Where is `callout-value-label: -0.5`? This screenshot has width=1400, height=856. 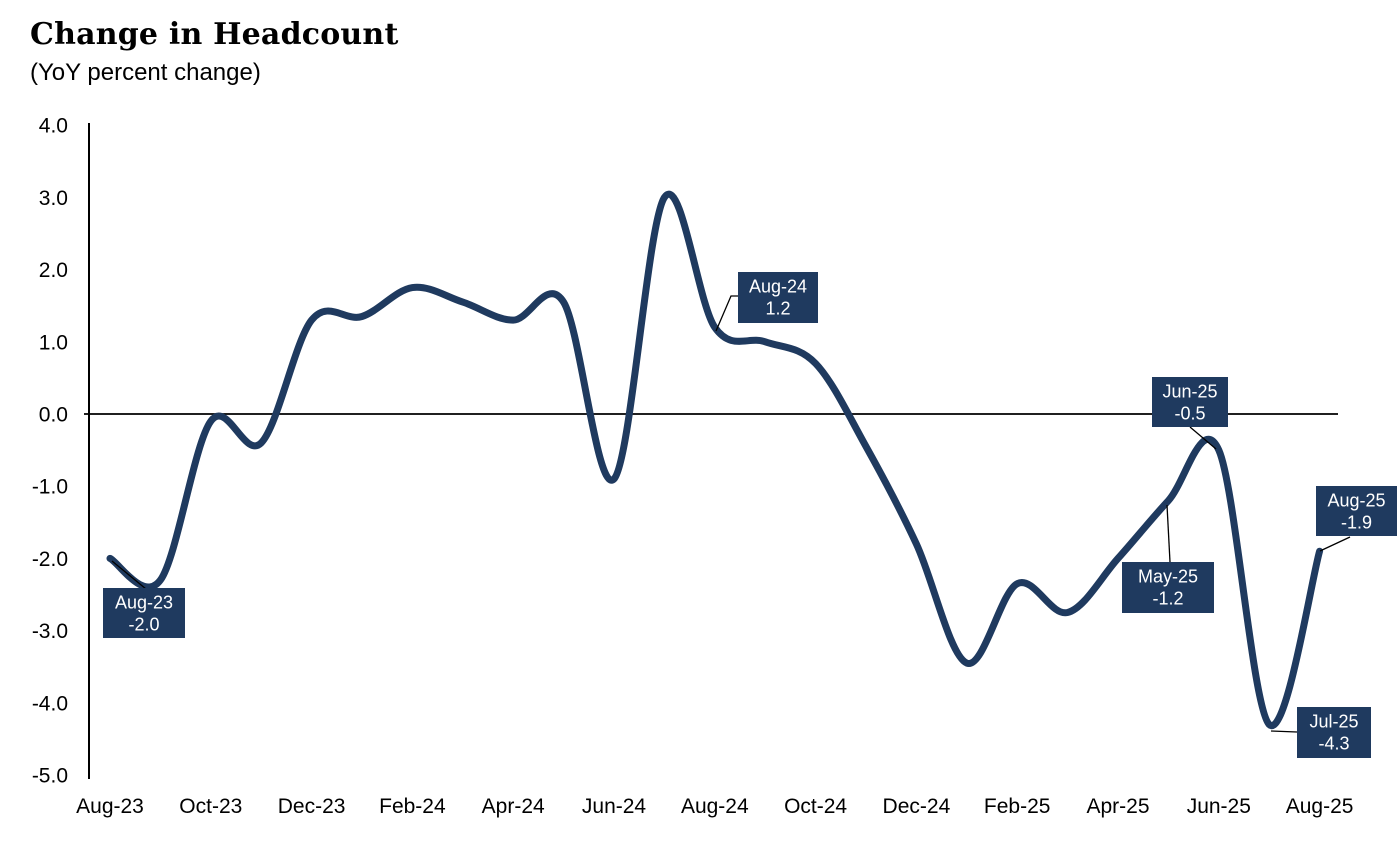
callout-value-label: -0.5 is located at coordinates (1189, 414).